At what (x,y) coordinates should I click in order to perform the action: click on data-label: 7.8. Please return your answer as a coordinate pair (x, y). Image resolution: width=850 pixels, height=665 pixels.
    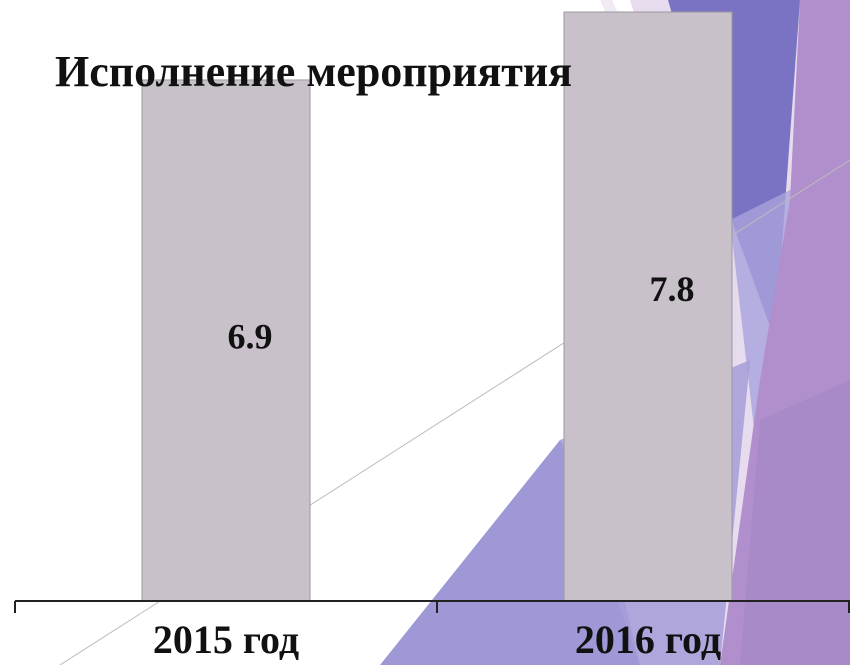
    Looking at the image, I should click on (672, 289).